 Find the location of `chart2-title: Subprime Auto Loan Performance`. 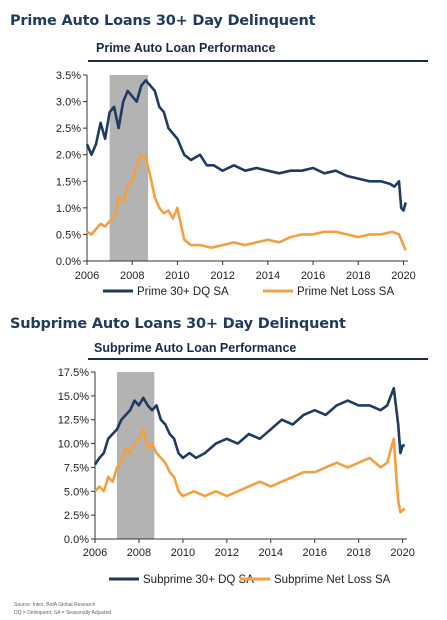

chart2-title: Subprime Auto Loan Performance is located at coordinates (195, 348).